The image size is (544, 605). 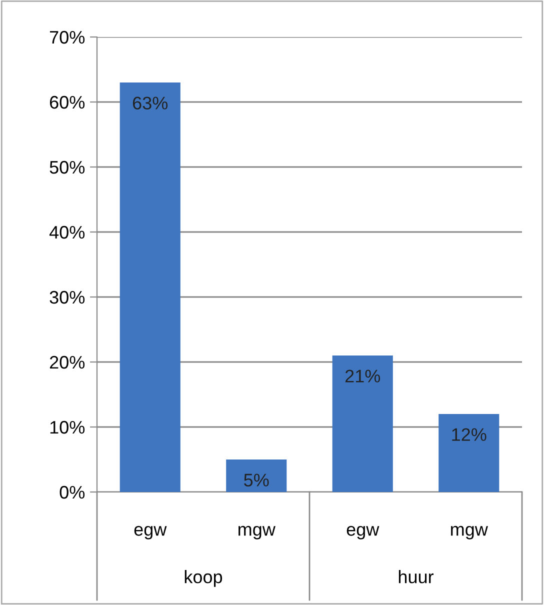 What do you see at coordinates (150, 103) in the screenshot?
I see `data-label: 63%` at bounding box center [150, 103].